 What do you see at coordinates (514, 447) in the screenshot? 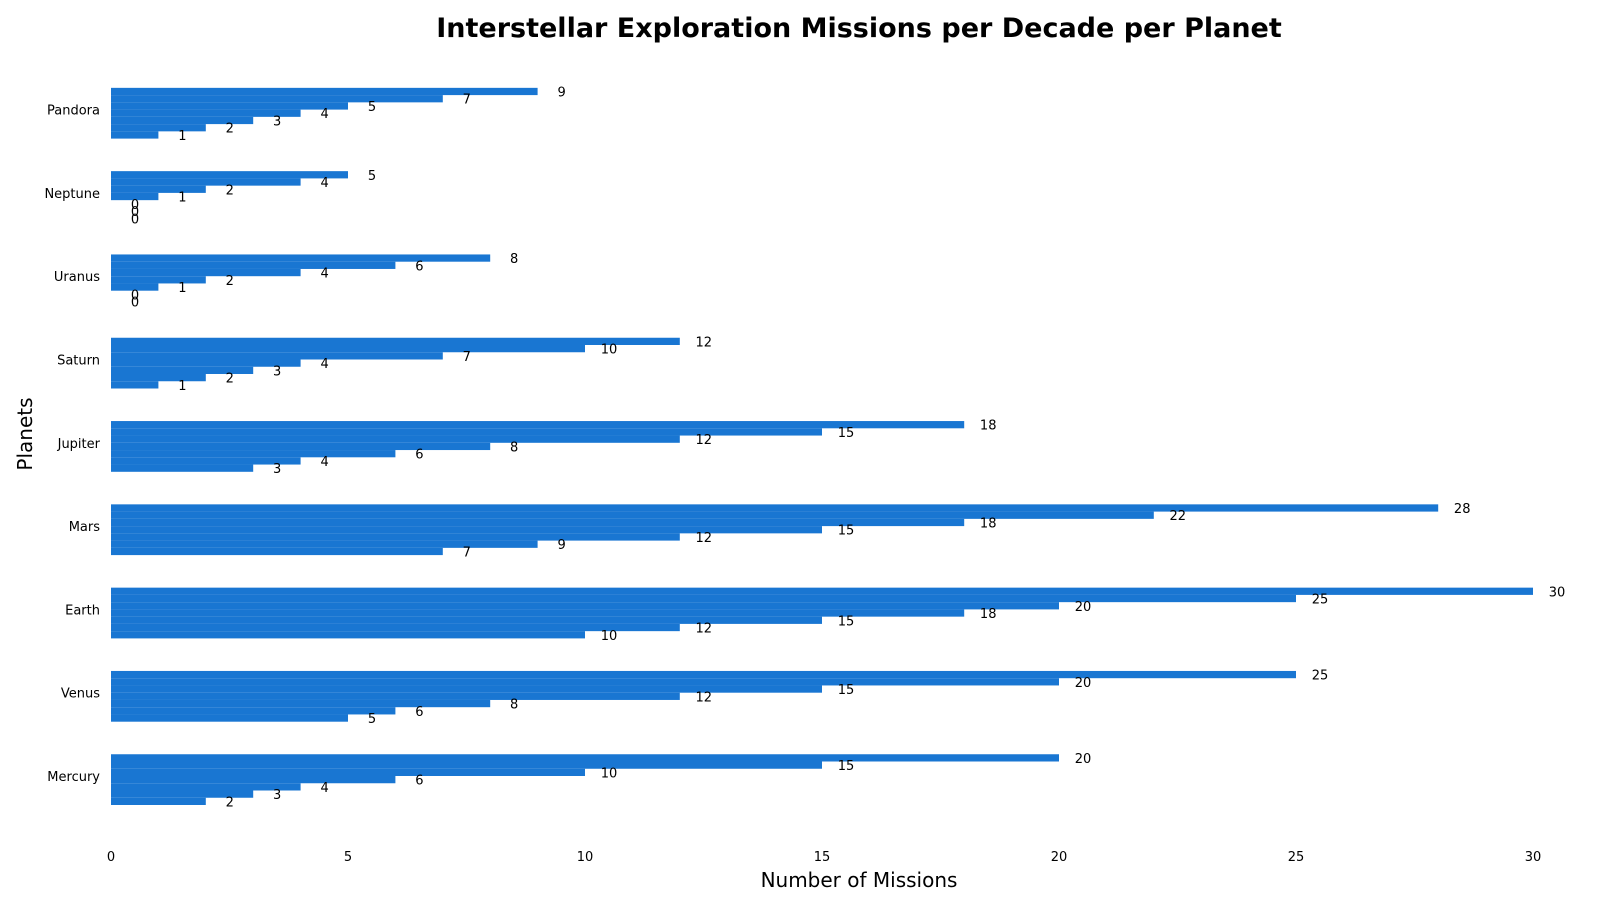
I see `data-label: 8` at bounding box center [514, 447].